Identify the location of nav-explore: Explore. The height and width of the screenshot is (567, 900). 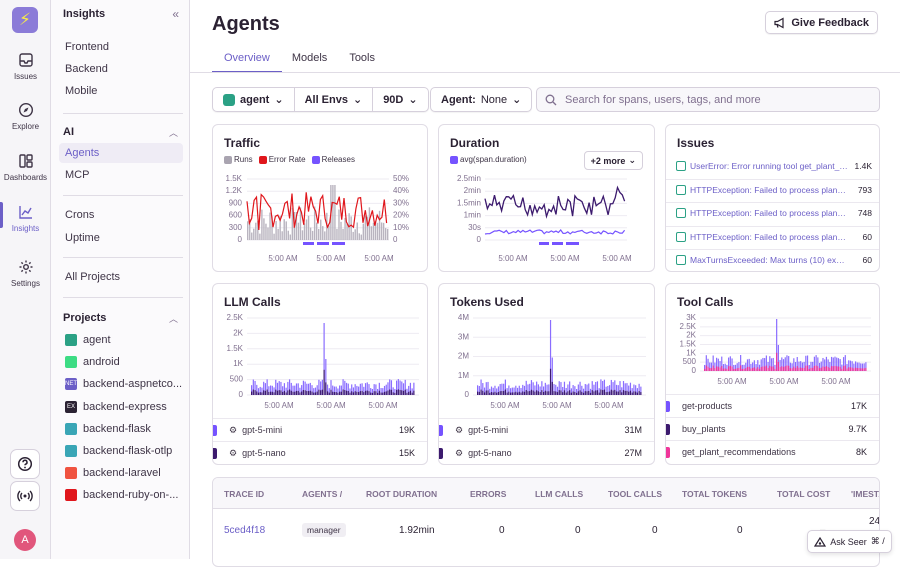
(25, 116).